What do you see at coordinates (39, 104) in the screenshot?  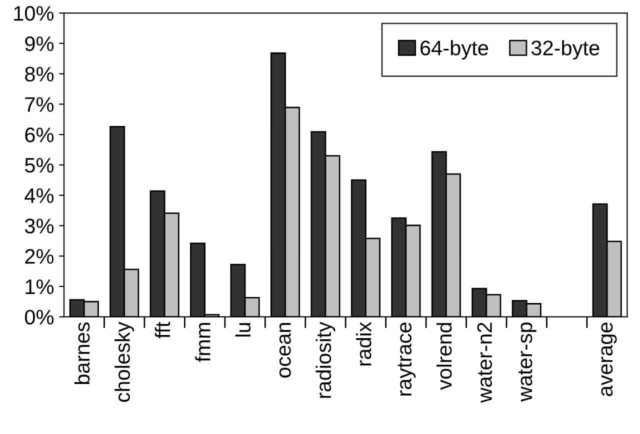 I see `y-tick-label: 7%` at bounding box center [39, 104].